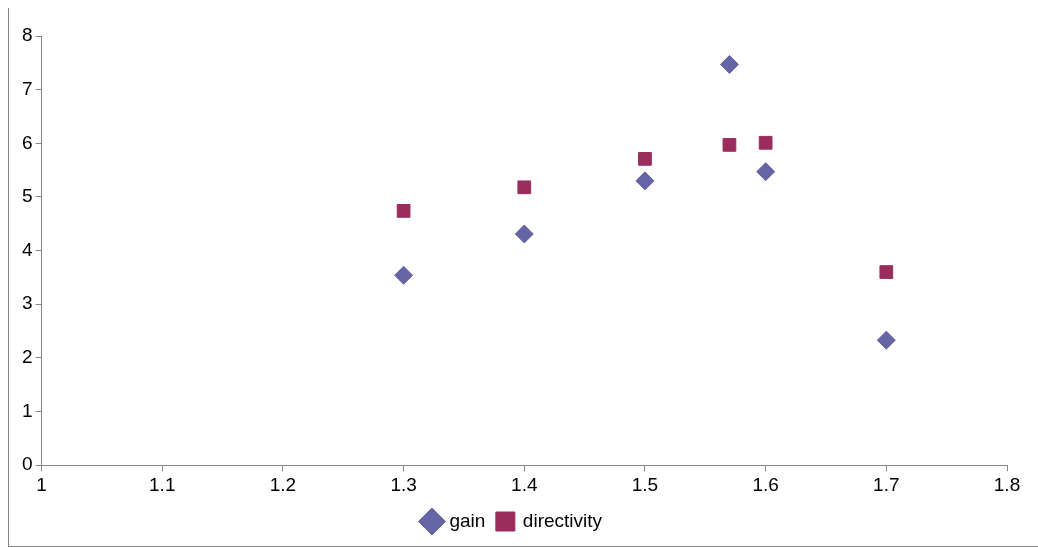 The height and width of the screenshot is (547, 1038). What do you see at coordinates (645, 484) in the screenshot?
I see `x-tick-label: 1.5` at bounding box center [645, 484].